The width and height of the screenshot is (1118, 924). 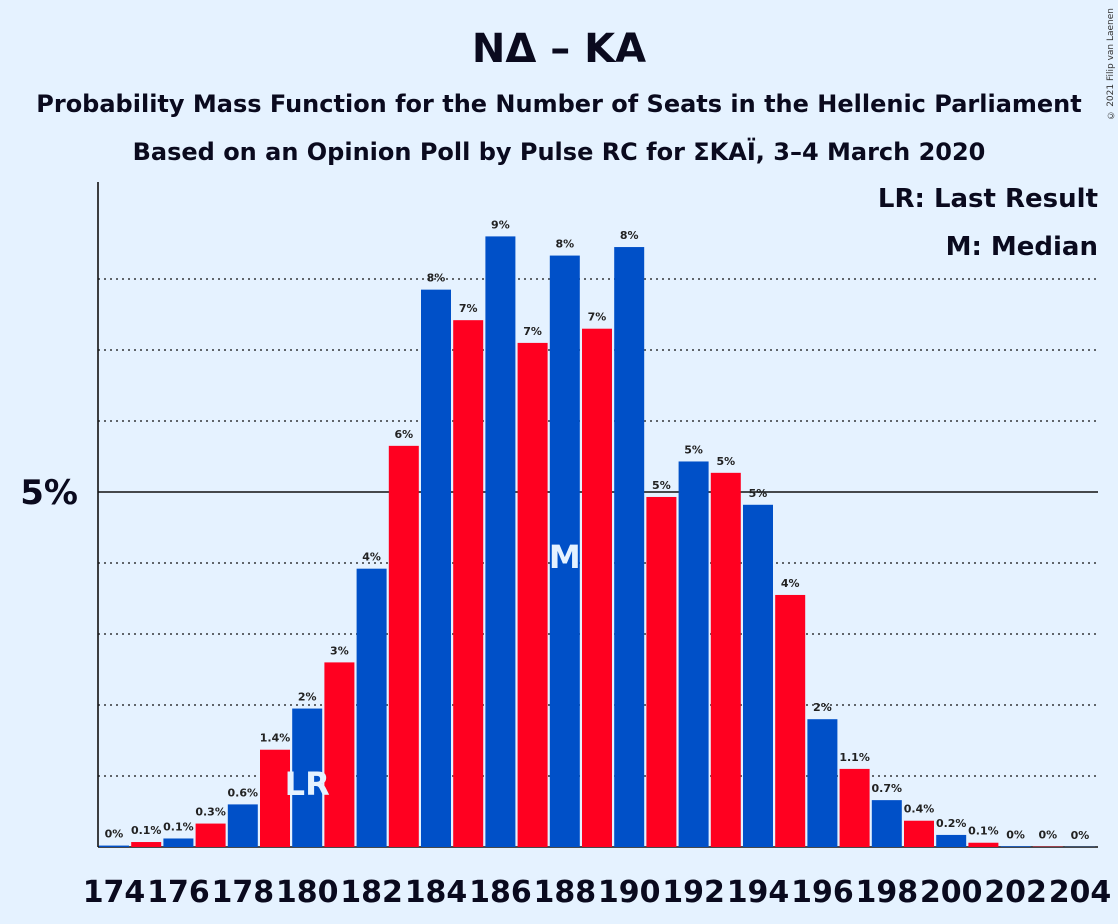 What do you see at coordinates (146, 830) in the screenshot?
I see `bar-label-seat-175: 0.1%` at bounding box center [146, 830].